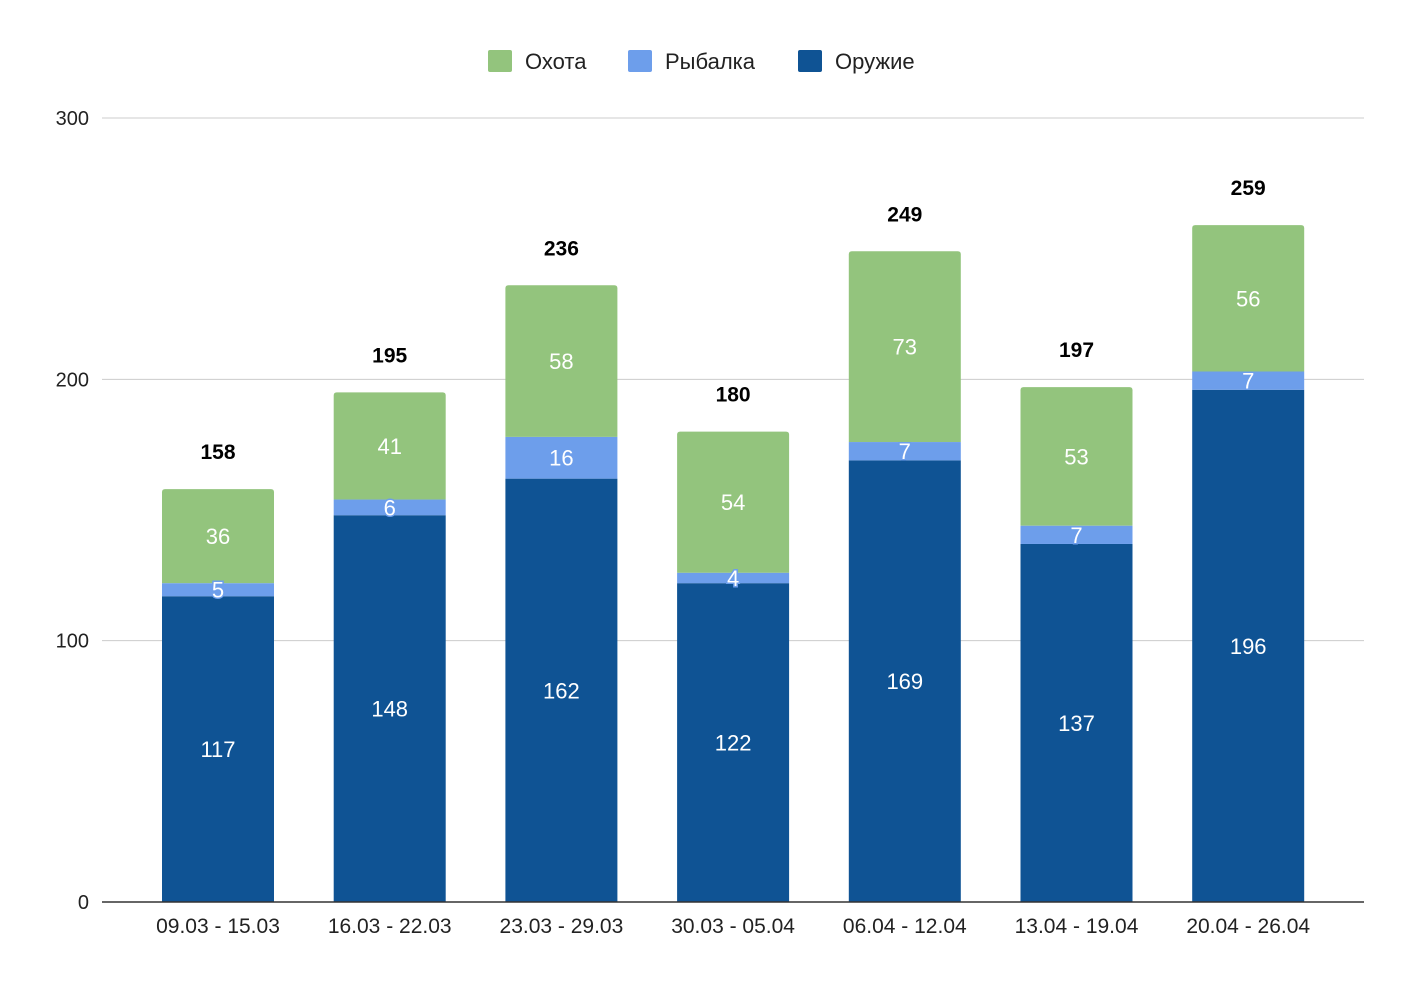 This screenshot has width=1414, height=993. What do you see at coordinates (390, 926) in the screenshot?
I see `x-tick-label: 16.03 - 22.03` at bounding box center [390, 926].